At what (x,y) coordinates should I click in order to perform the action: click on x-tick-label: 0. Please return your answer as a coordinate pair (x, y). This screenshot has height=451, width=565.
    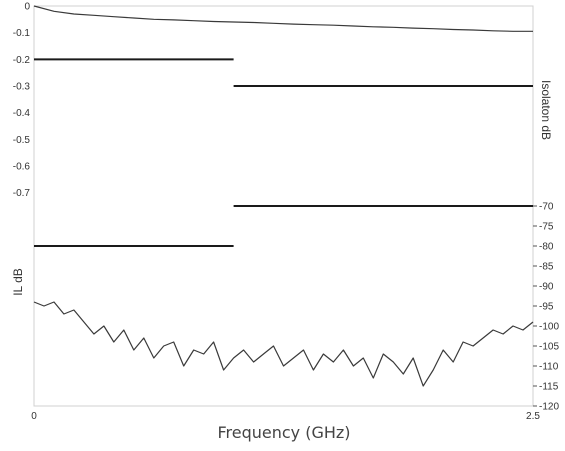
    Looking at the image, I should click on (34, 416).